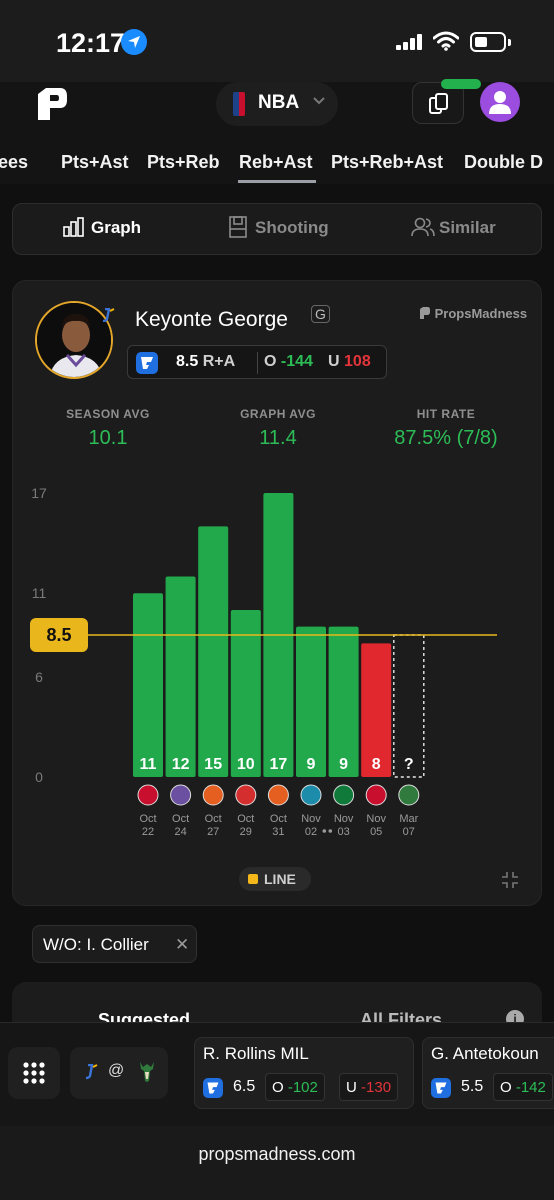  What do you see at coordinates (438, 103) in the screenshot?
I see `cards-icon` at bounding box center [438, 103].